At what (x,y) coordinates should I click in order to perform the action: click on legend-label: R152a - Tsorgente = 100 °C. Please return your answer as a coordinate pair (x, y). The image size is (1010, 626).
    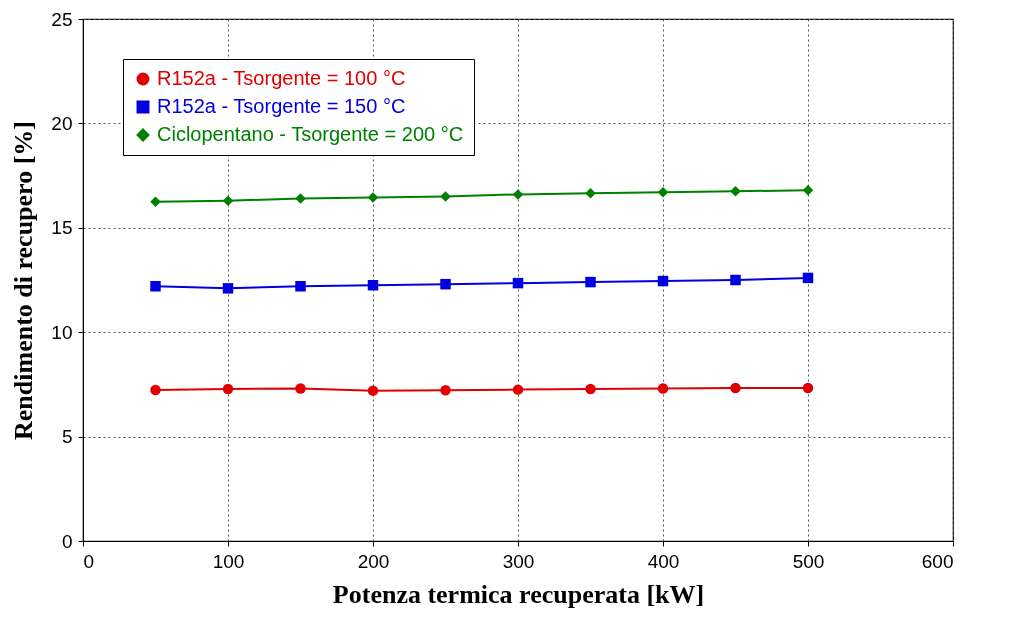
    Looking at the image, I should click on (281, 78).